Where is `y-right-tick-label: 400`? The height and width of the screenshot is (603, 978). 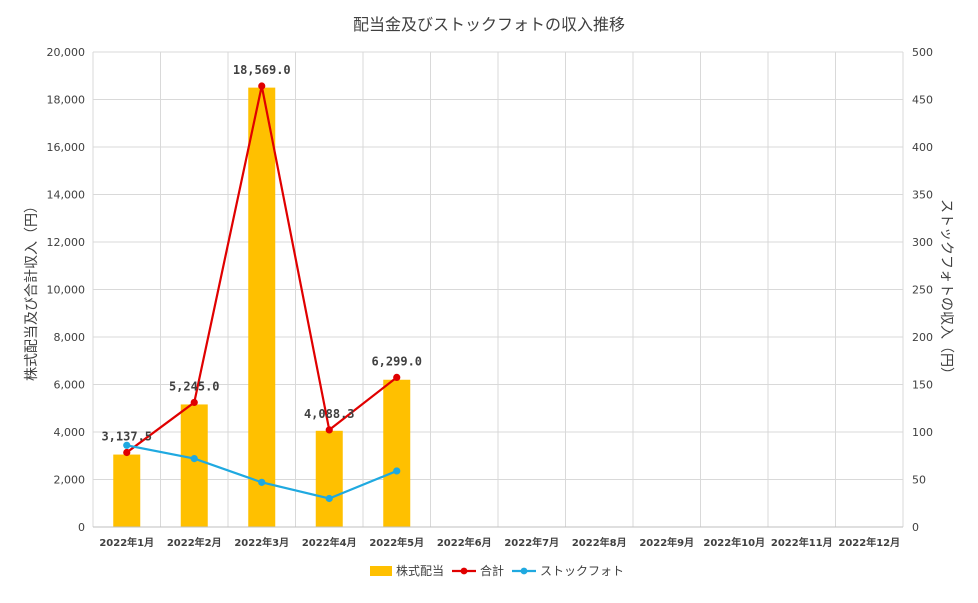
y-right-tick-label: 400 is located at coordinates (922, 147).